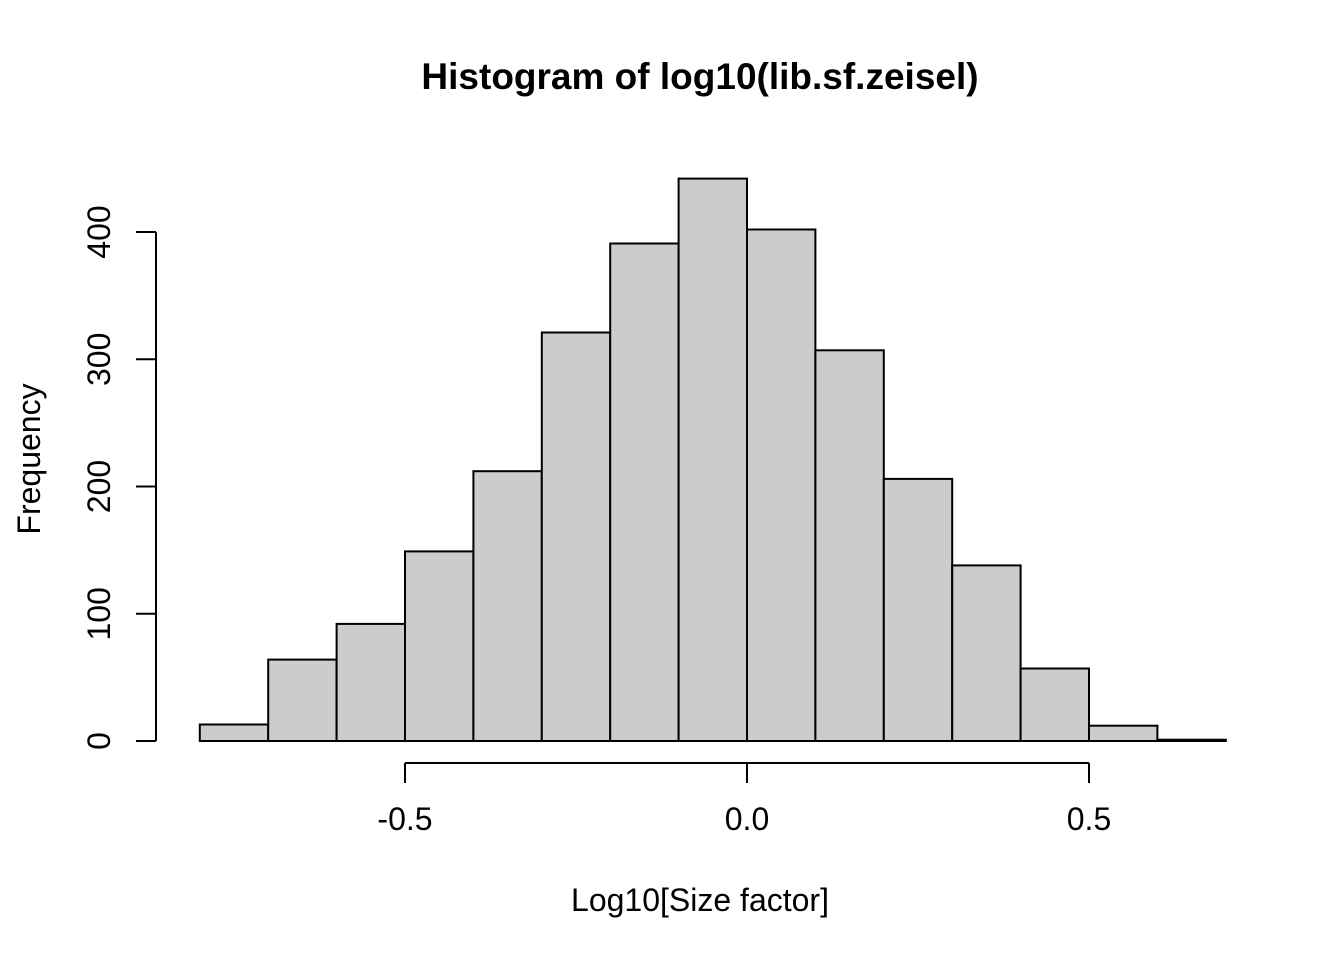 Image resolution: width=1344 pixels, height=960 pixels. Describe the element at coordinates (99, 231) in the screenshot. I see `y-tick-label: 400` at that location.